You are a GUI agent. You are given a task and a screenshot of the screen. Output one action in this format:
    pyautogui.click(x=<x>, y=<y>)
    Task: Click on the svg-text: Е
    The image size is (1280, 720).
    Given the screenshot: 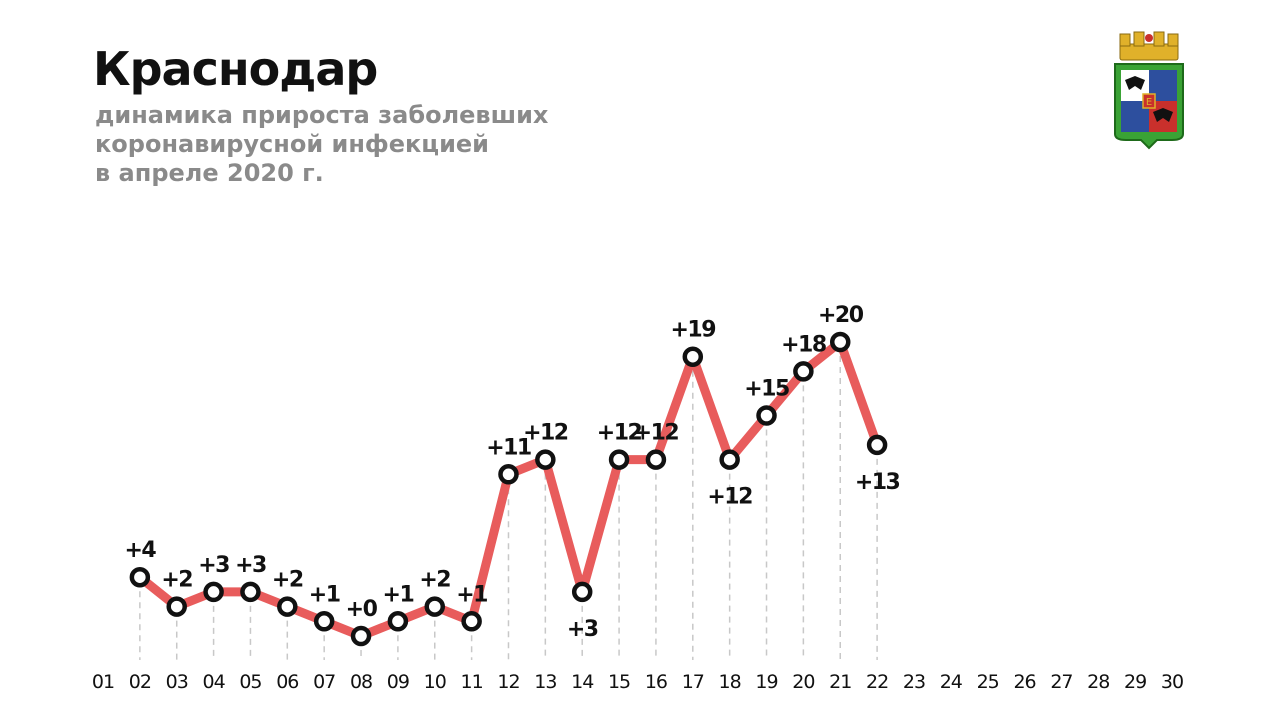 What is the action you would take?
    pyautogui.click(x=1149, y=102)
    